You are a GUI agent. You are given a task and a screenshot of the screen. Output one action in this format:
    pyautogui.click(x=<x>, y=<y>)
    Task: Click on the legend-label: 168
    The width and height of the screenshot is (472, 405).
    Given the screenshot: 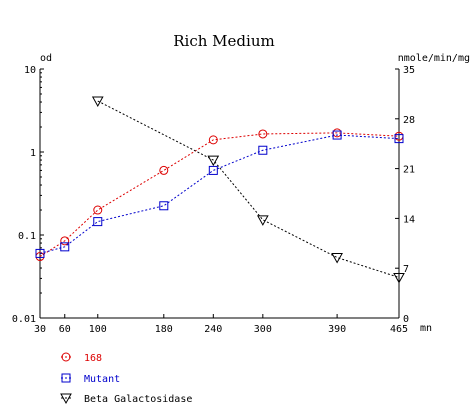 What is the action you would take?
    pyautogui.click(x=93, y=358)
    